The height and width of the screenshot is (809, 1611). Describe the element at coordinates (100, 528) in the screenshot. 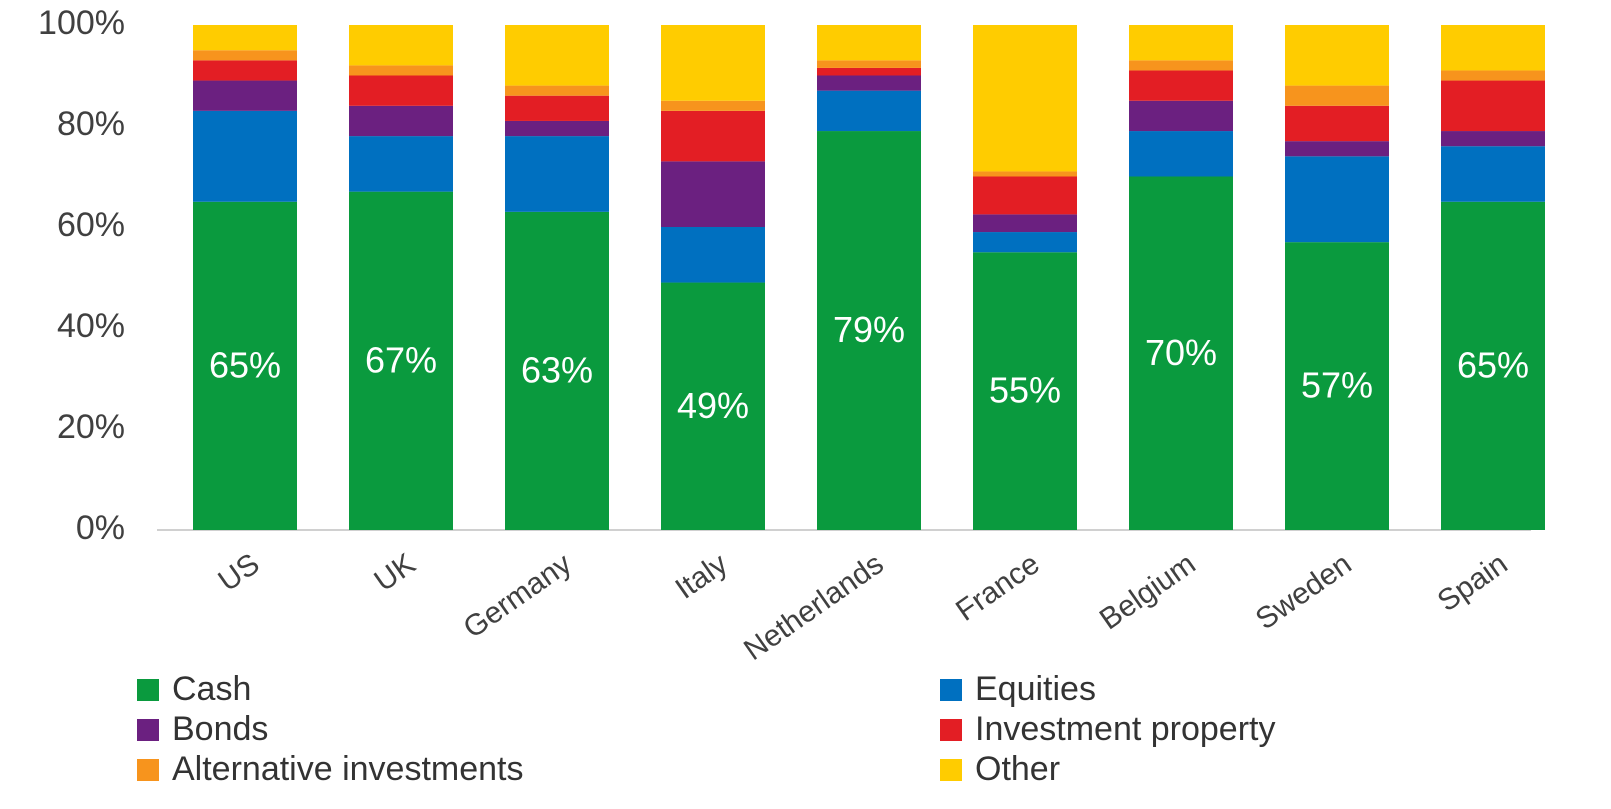

I see `y-tick-label: 0%` at that location.